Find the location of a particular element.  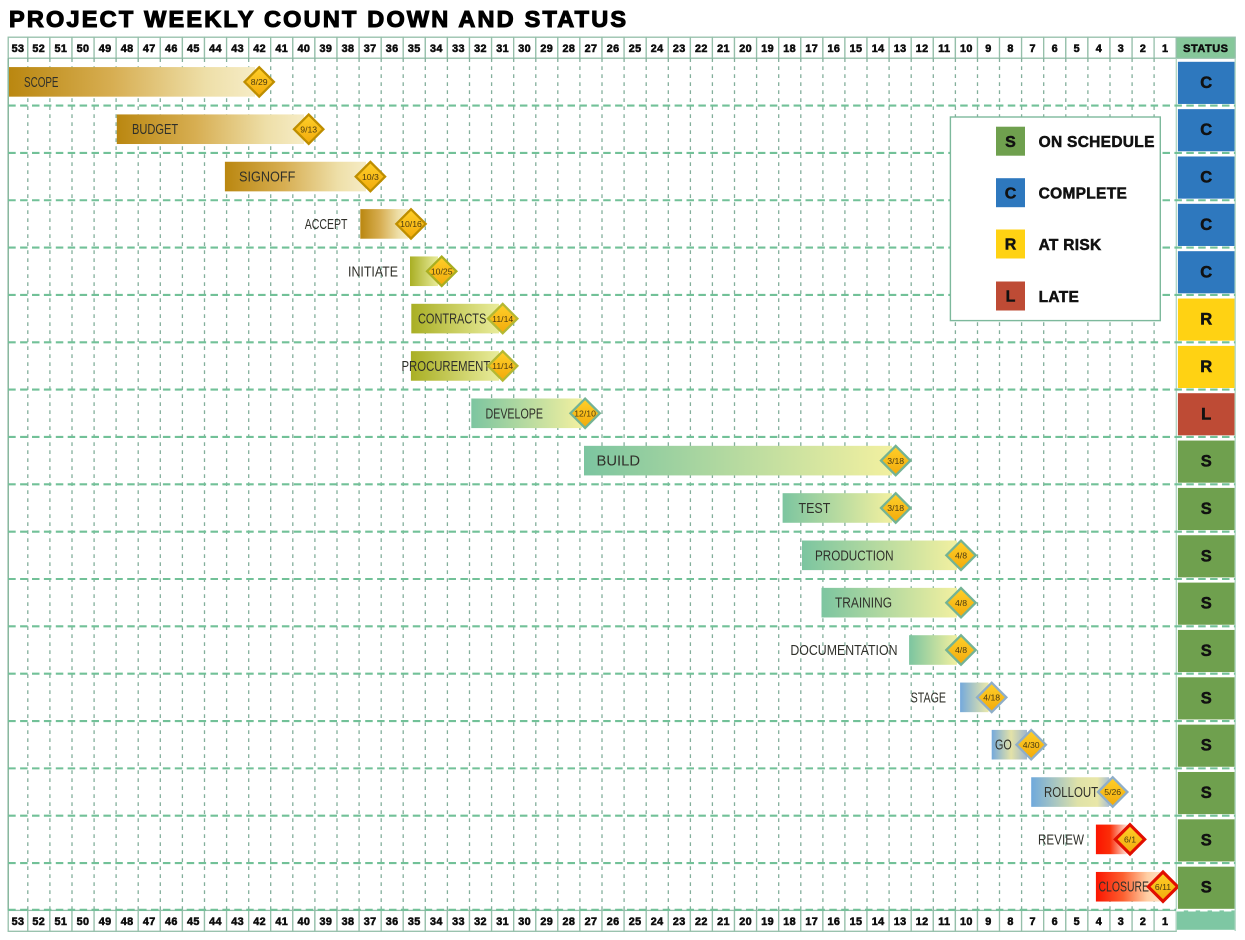

svg-text: 22 is located at coordinates (701, 49).